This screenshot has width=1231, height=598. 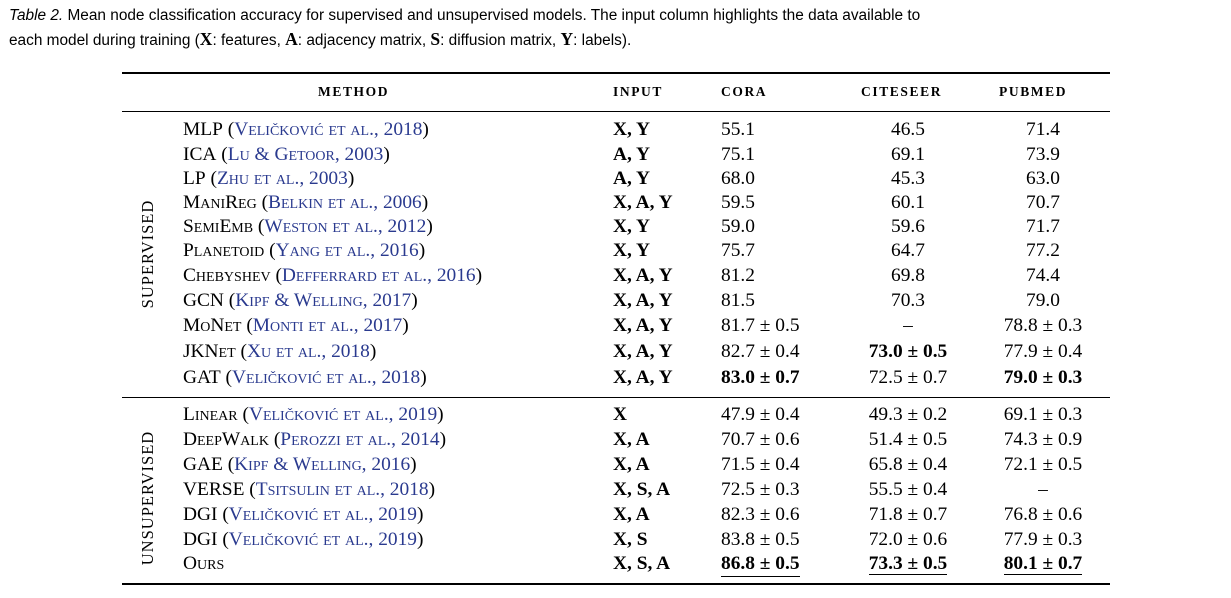 I want to click on citeseer-cell: 71.8 ± 0.7, so click(x=908, y=514).